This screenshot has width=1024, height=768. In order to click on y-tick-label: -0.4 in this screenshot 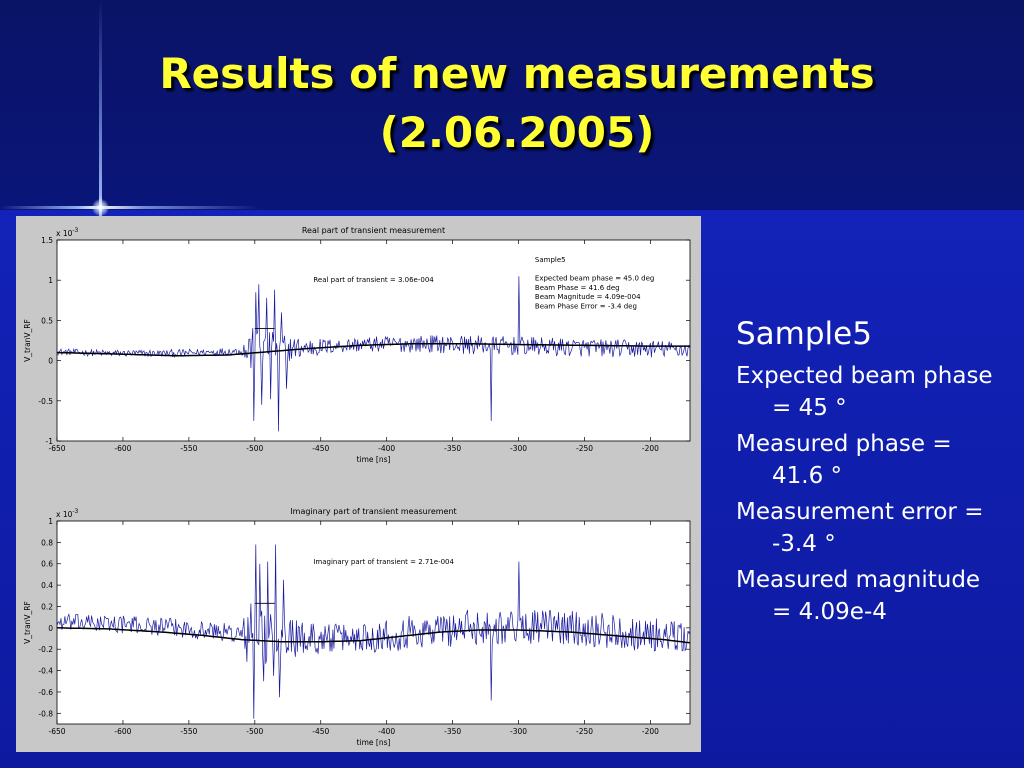, I will do `click(45, 671)`.